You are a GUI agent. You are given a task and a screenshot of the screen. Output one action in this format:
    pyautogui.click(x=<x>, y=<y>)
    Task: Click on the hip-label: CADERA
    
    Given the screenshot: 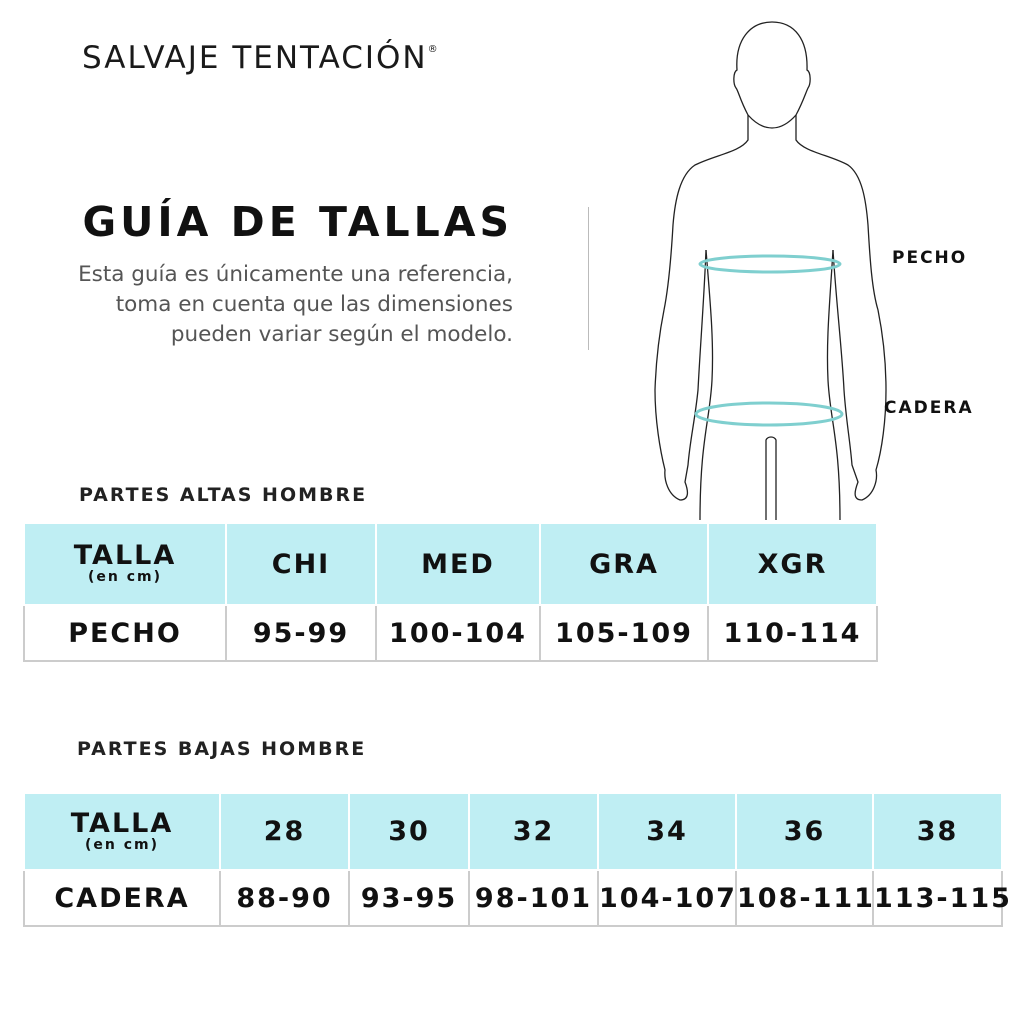 What is the action you would take?
    pyautogui.click(x=929, y=408)
    